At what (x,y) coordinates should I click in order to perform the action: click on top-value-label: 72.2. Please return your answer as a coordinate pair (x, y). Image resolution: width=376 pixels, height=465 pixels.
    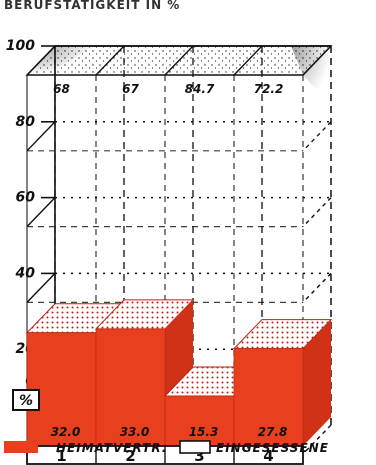
    Looking at the image, I should click on (269, 89).